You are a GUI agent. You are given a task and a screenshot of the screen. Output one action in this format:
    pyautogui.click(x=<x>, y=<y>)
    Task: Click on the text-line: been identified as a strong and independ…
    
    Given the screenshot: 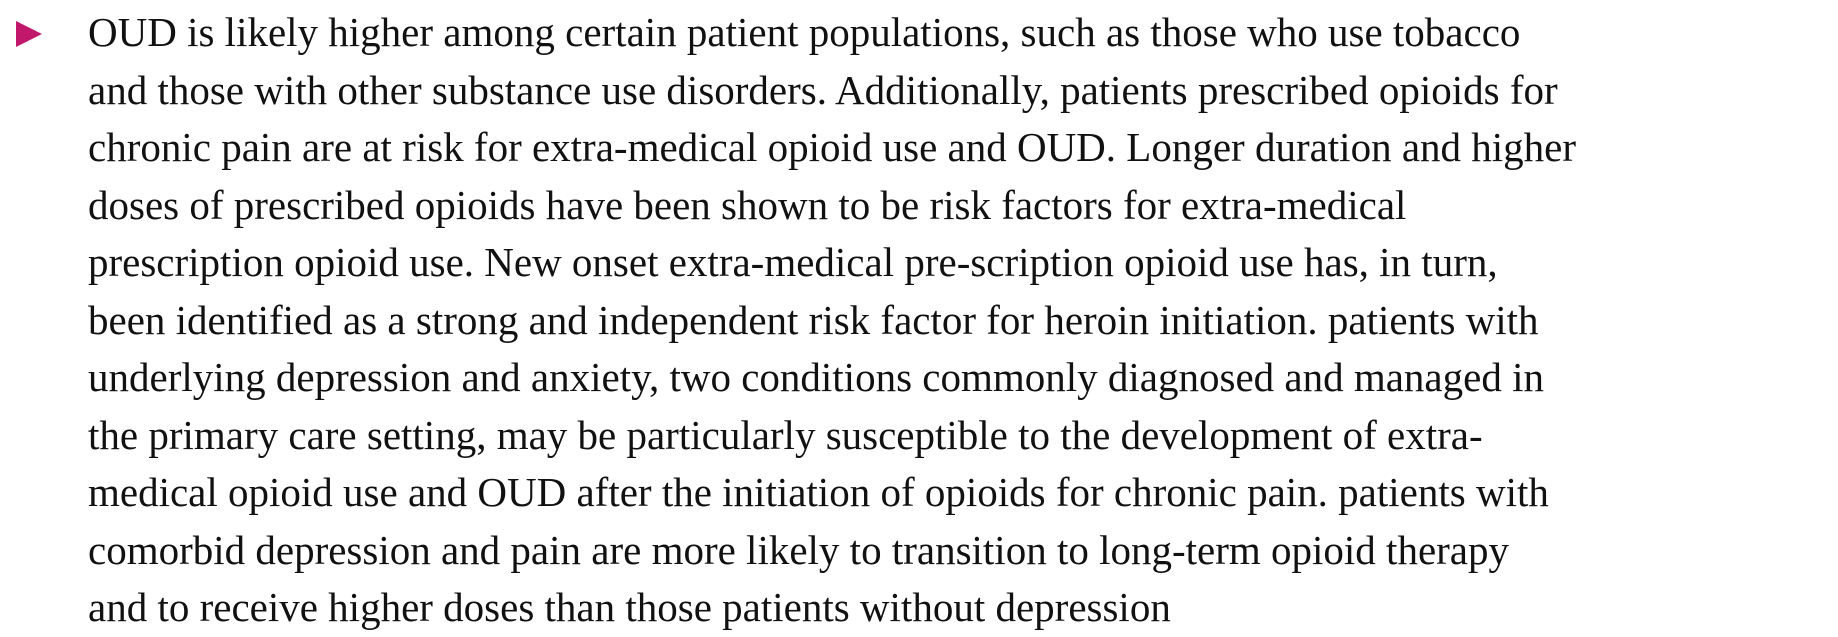 What is the action you would take?
    pyautogui.click(x=813, y=319)
    